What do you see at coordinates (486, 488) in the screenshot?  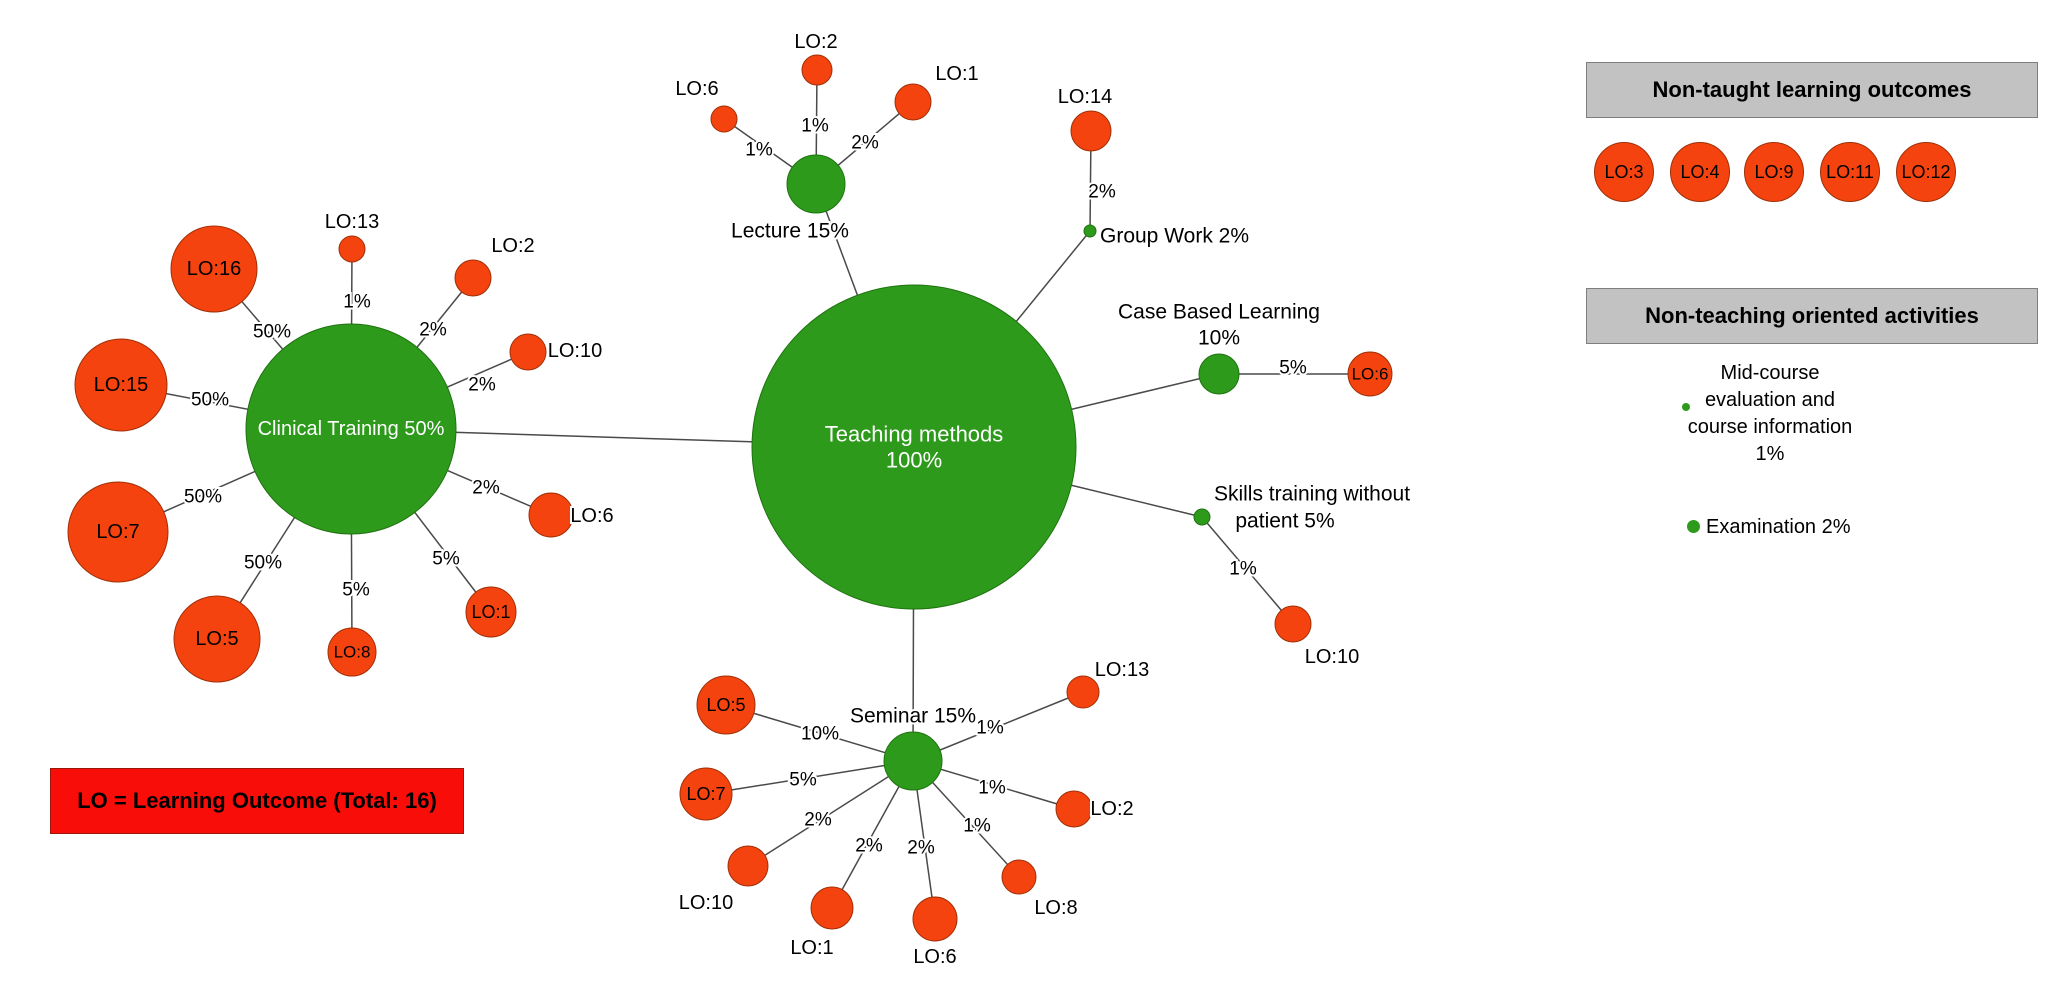 I see `edge-label-clinical-ct_lo6: 2%` at bounding box center [486, 488].